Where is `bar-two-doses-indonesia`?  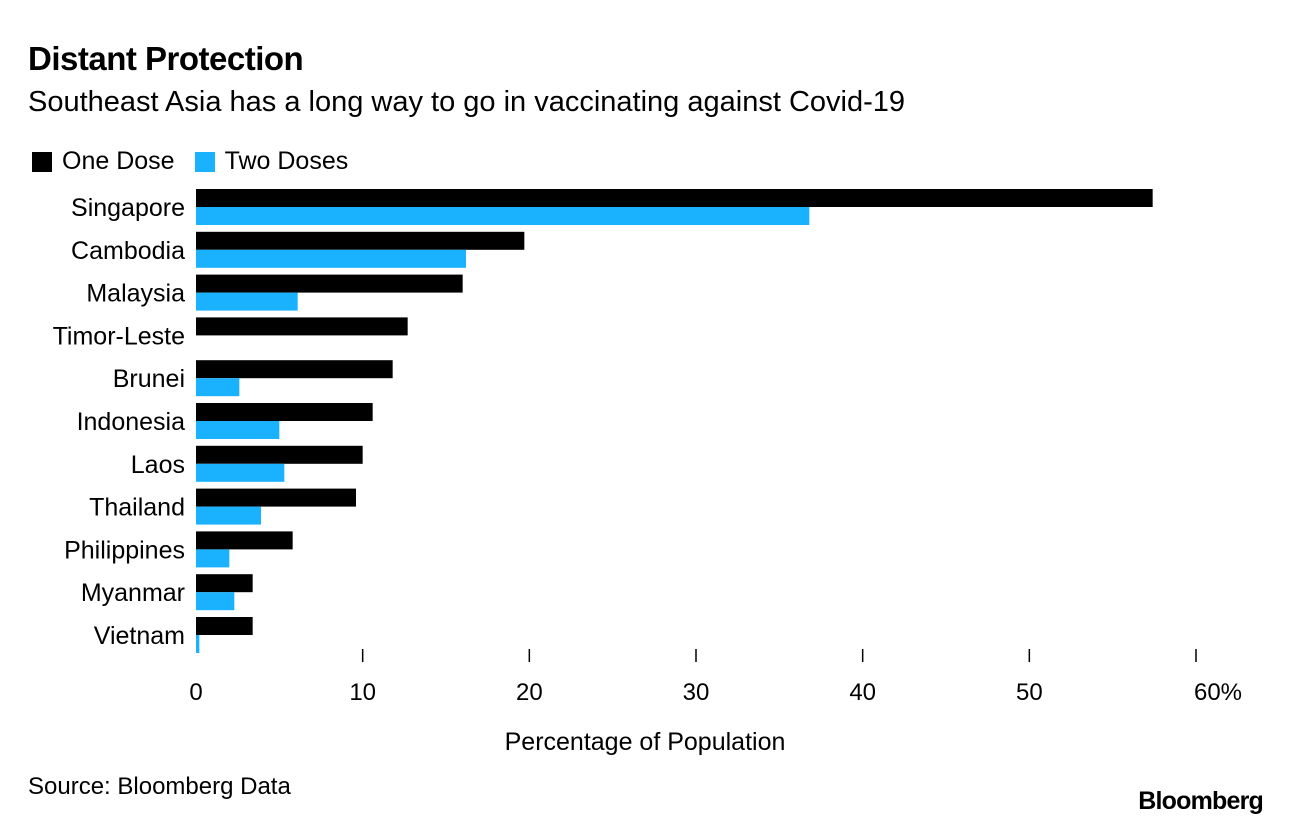
bar-two-doses-indonesia is located at coordinates (238, 430).